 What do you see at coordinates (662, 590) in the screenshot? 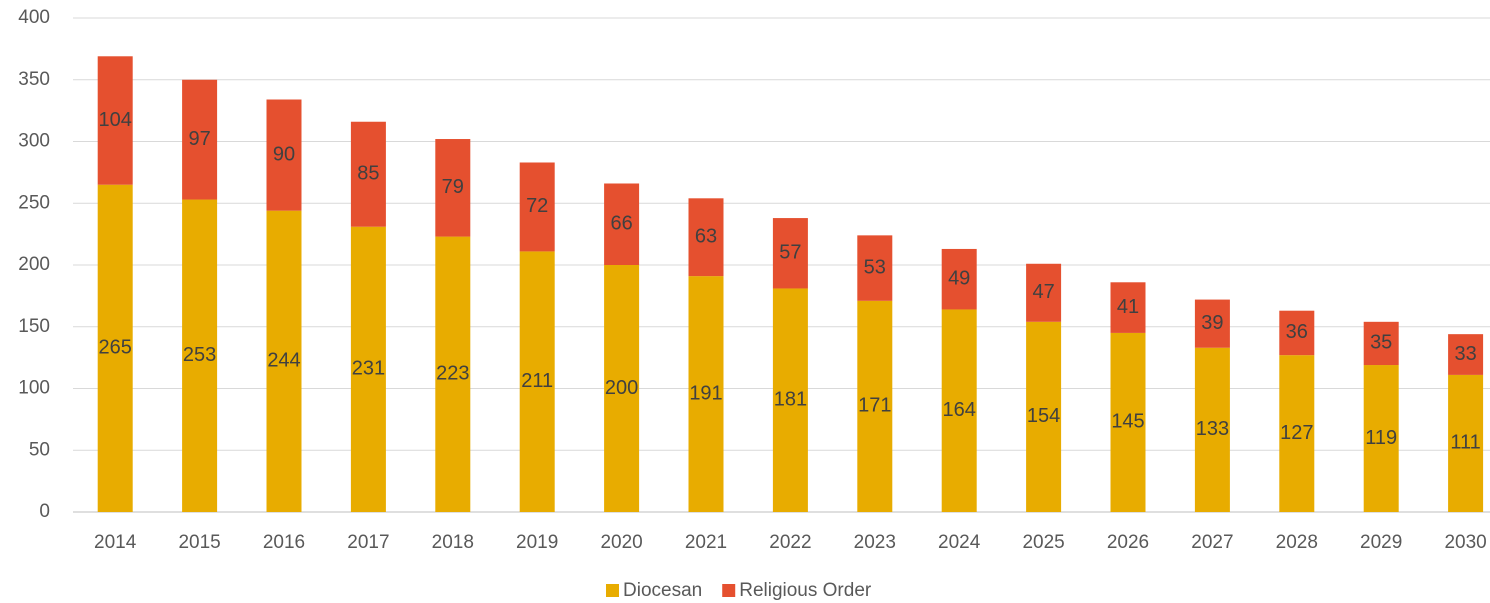
I see `legend-label: Diocesan` at bounding box center [662, 590].